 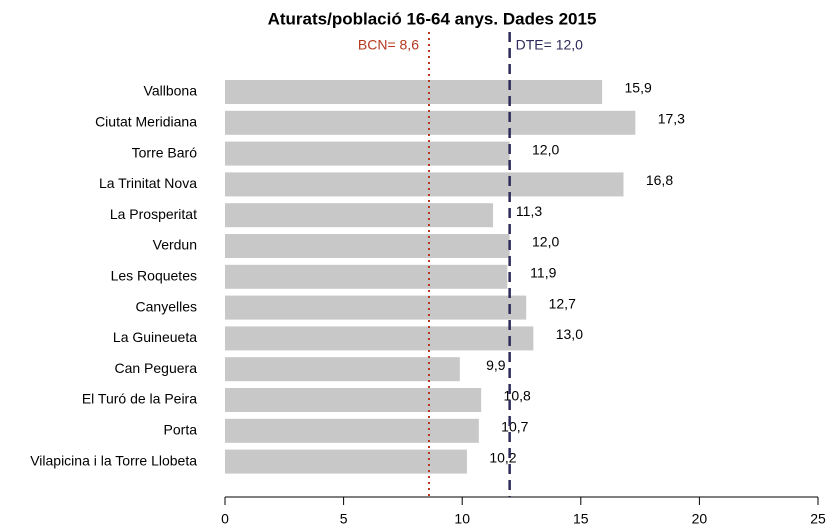 What do you see at coordinates (638, 88) in the screenshot?
I see `value-label: 15,9` at bounding box center [638, 88].